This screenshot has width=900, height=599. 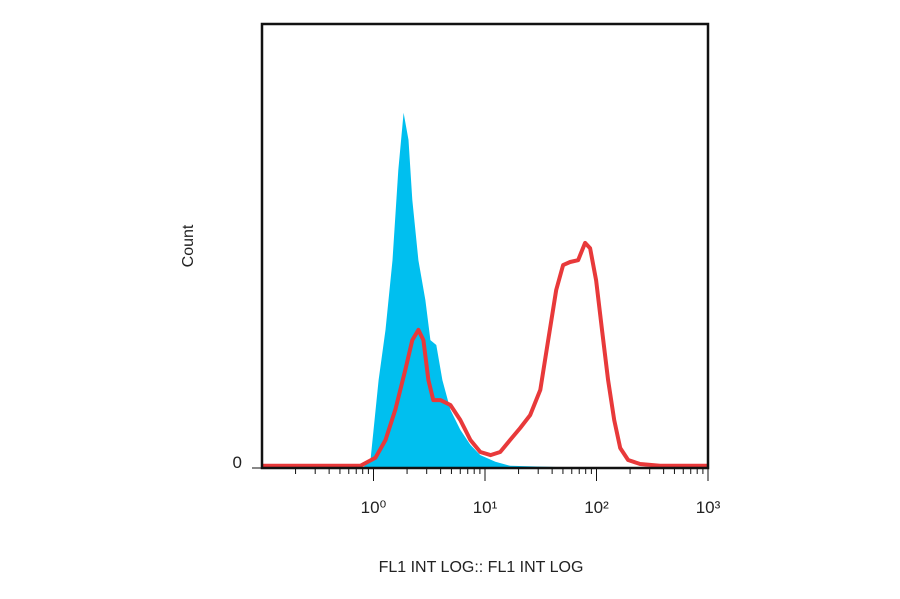 What do you see at coordinates (188, 245) in the screenshot?
I see `y-axis-label: Count` at bounding box center [188, 245].